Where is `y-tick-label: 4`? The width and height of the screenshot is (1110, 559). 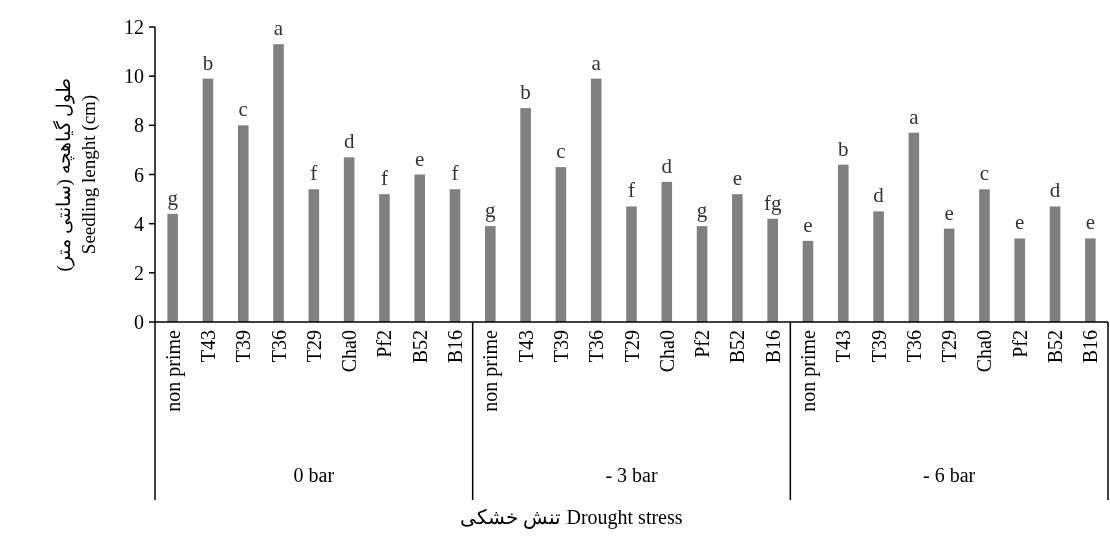
y-tick-label: 4 is located at coordinates (139, 223).